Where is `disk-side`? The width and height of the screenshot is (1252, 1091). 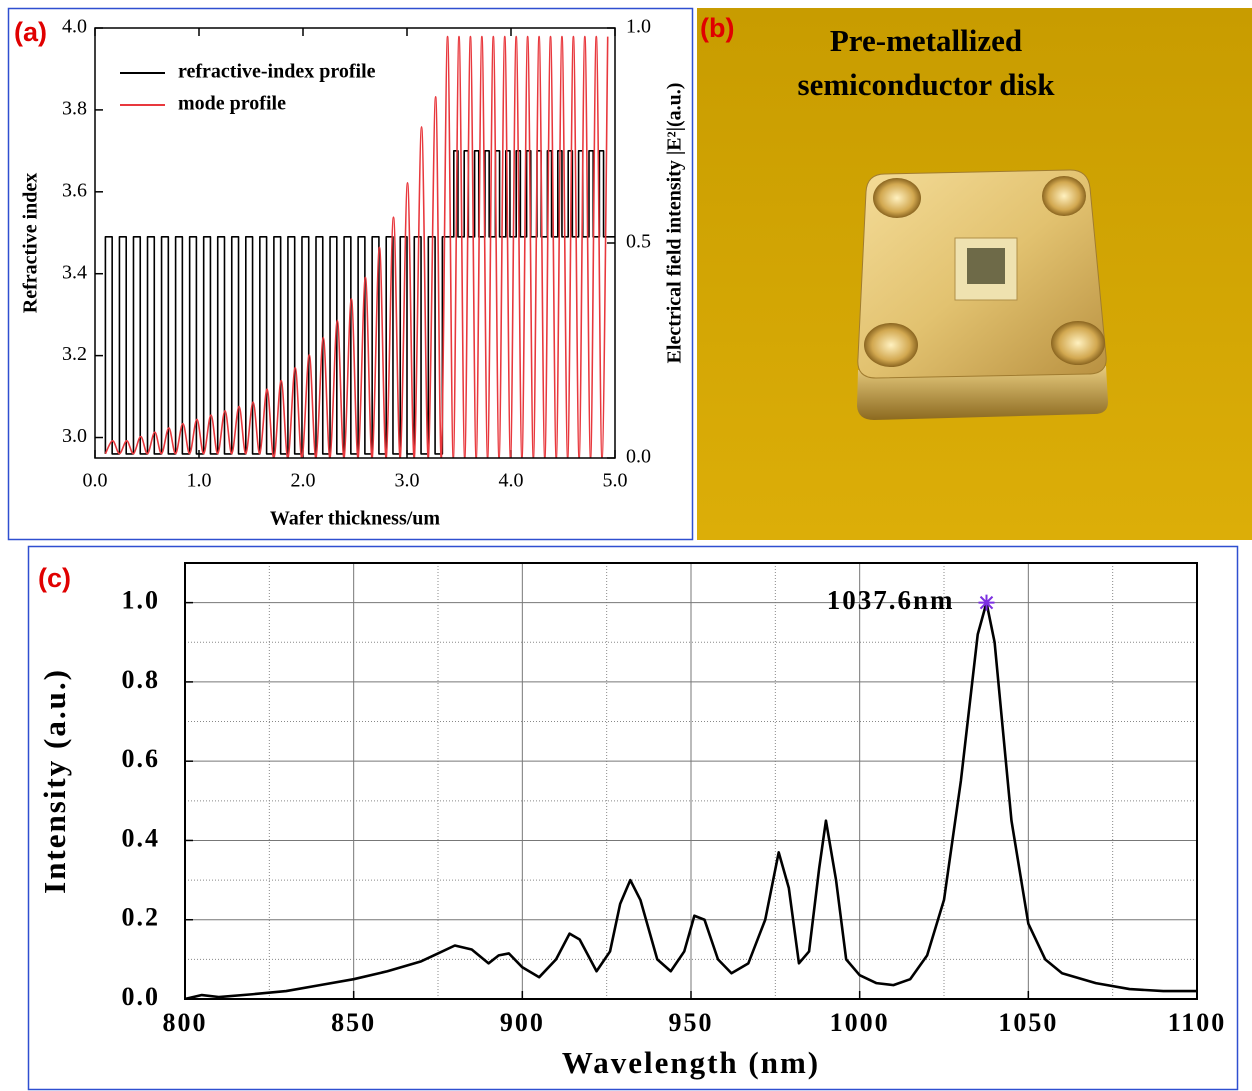
disk-side is located at coordinates (982, 393).